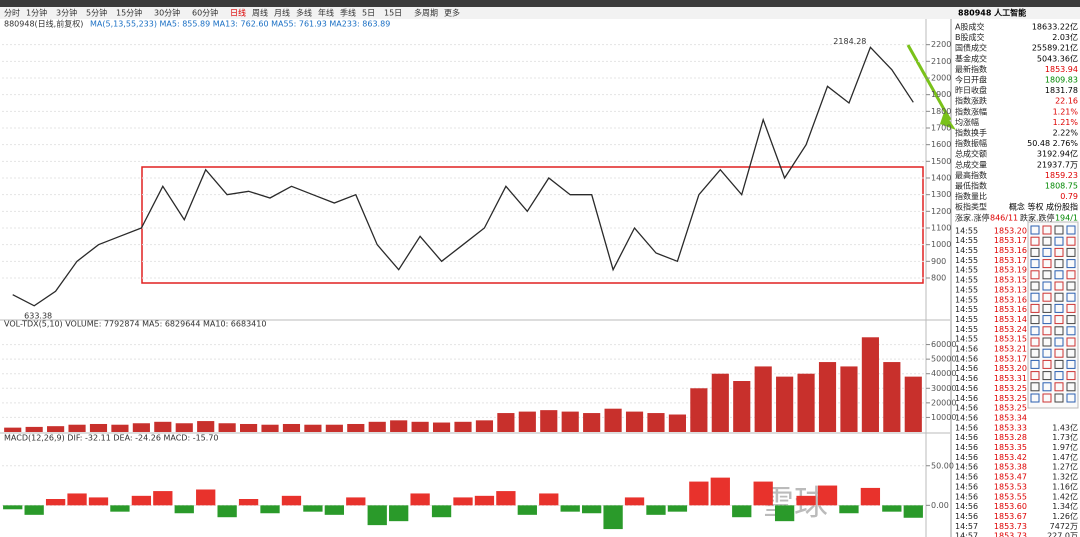  What do you see at coordinates (129, 13) in the screenshot?
I see `period-tab: 15分钟` at bounding box center [129, 13].